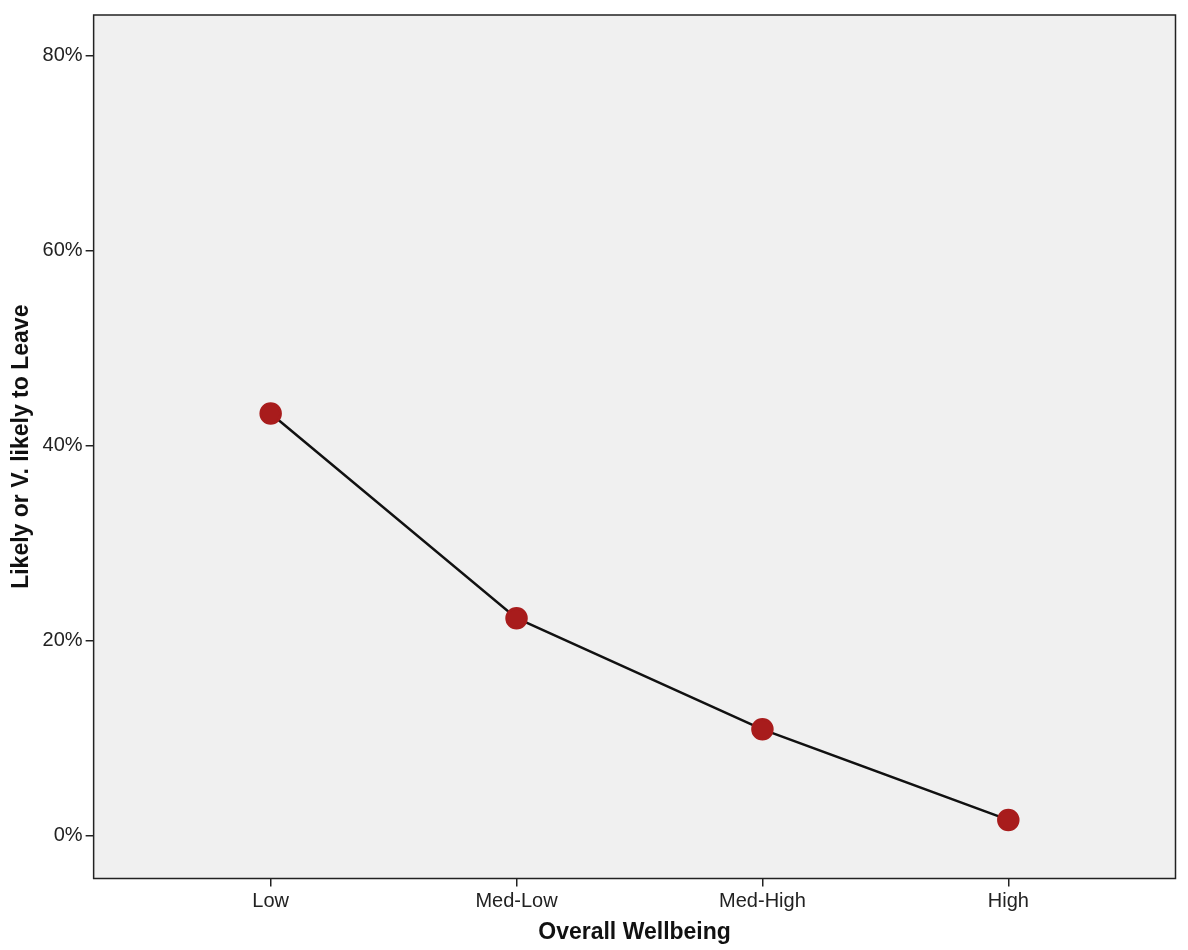 This screenshot has height=950, width=1188. What do you see at coordinates (62, 249) in the screenshot?
I see `y-tick-label: 60%` at bounding box center [62, 249].